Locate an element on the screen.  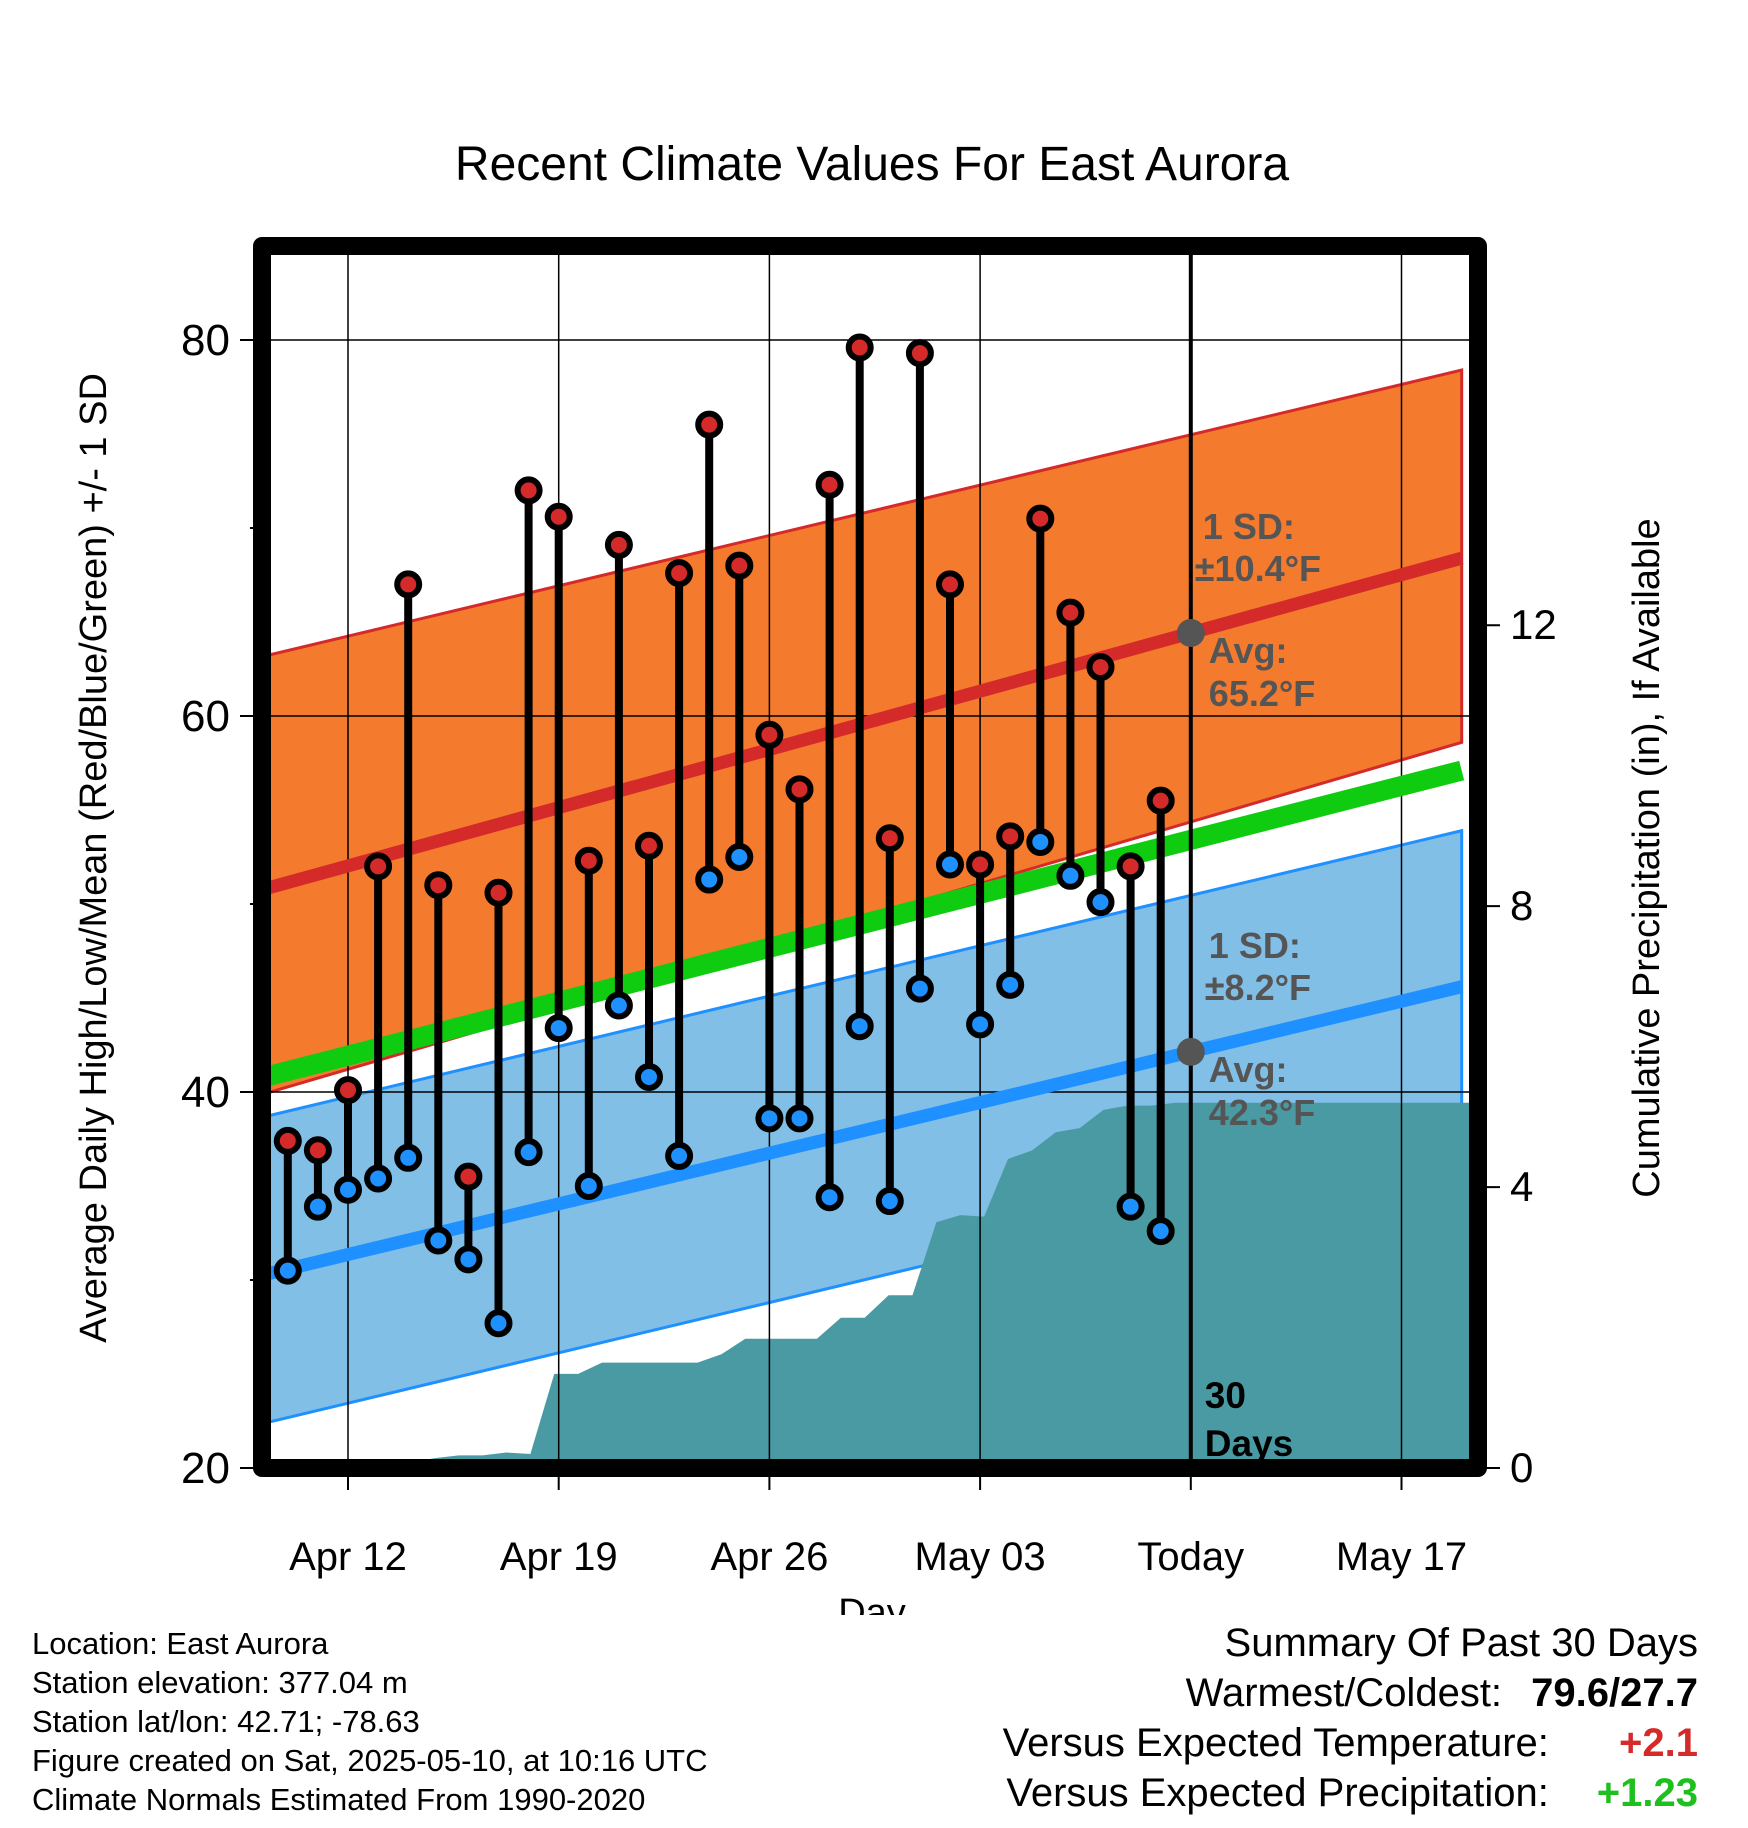
high-avg-value: 65.2°F is located at coordinates (1262, 693).